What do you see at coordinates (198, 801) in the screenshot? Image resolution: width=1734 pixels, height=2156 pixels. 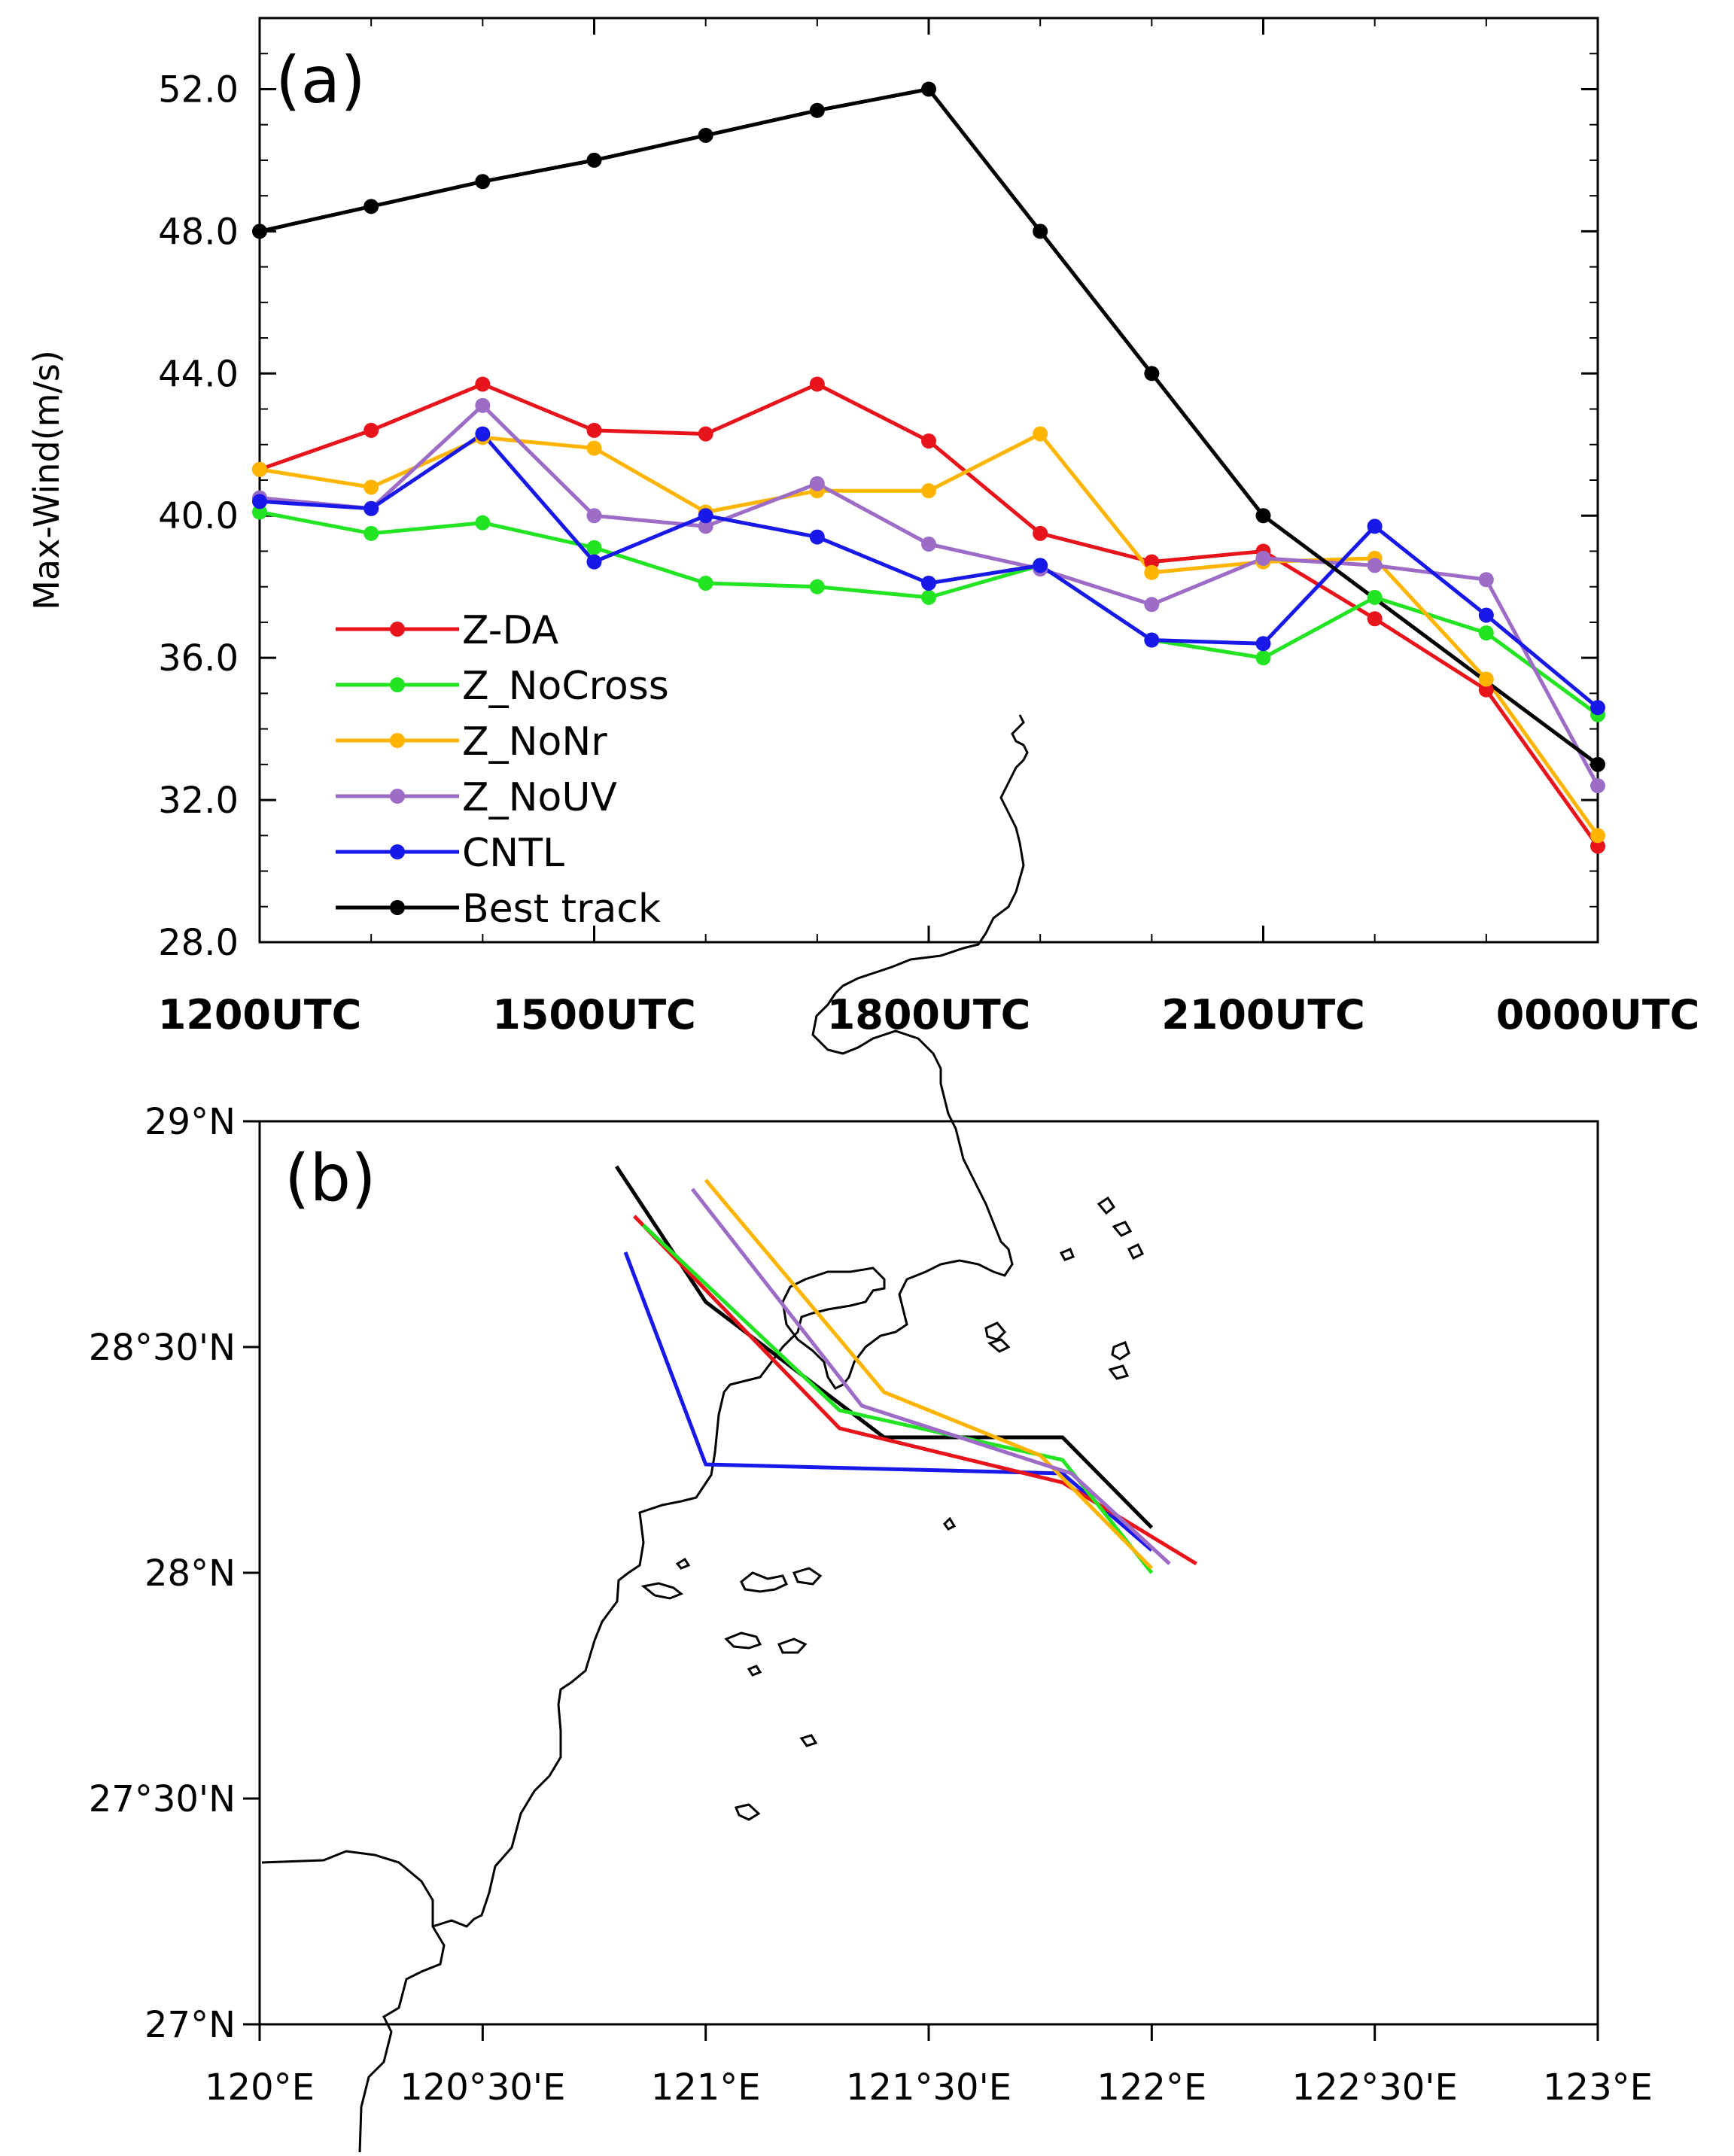 I see `y-tick-label: 32.0` at bounding box center [198, 801].